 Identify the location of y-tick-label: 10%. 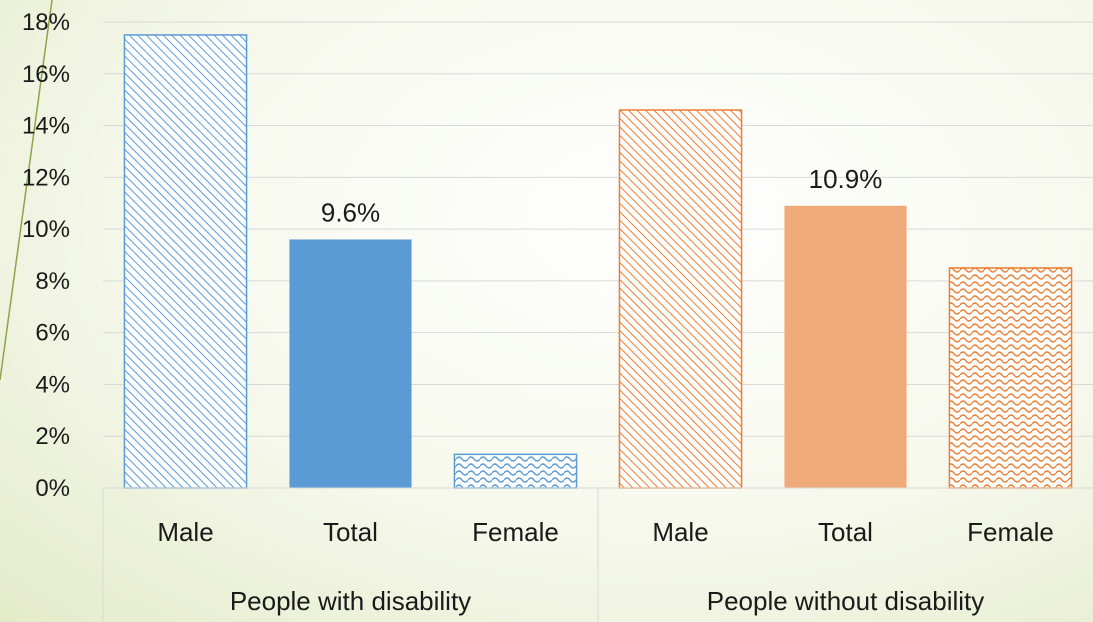
(46, 229).